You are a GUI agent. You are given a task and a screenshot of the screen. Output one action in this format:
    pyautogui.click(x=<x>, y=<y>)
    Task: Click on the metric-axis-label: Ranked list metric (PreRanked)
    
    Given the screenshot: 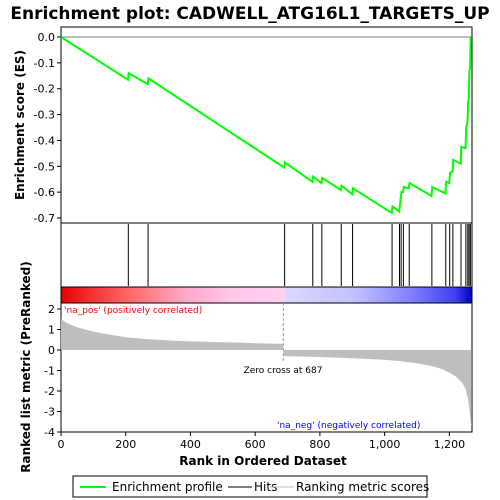 What is the action you would take?
    pyautogui.click(x=26, y=367)
    